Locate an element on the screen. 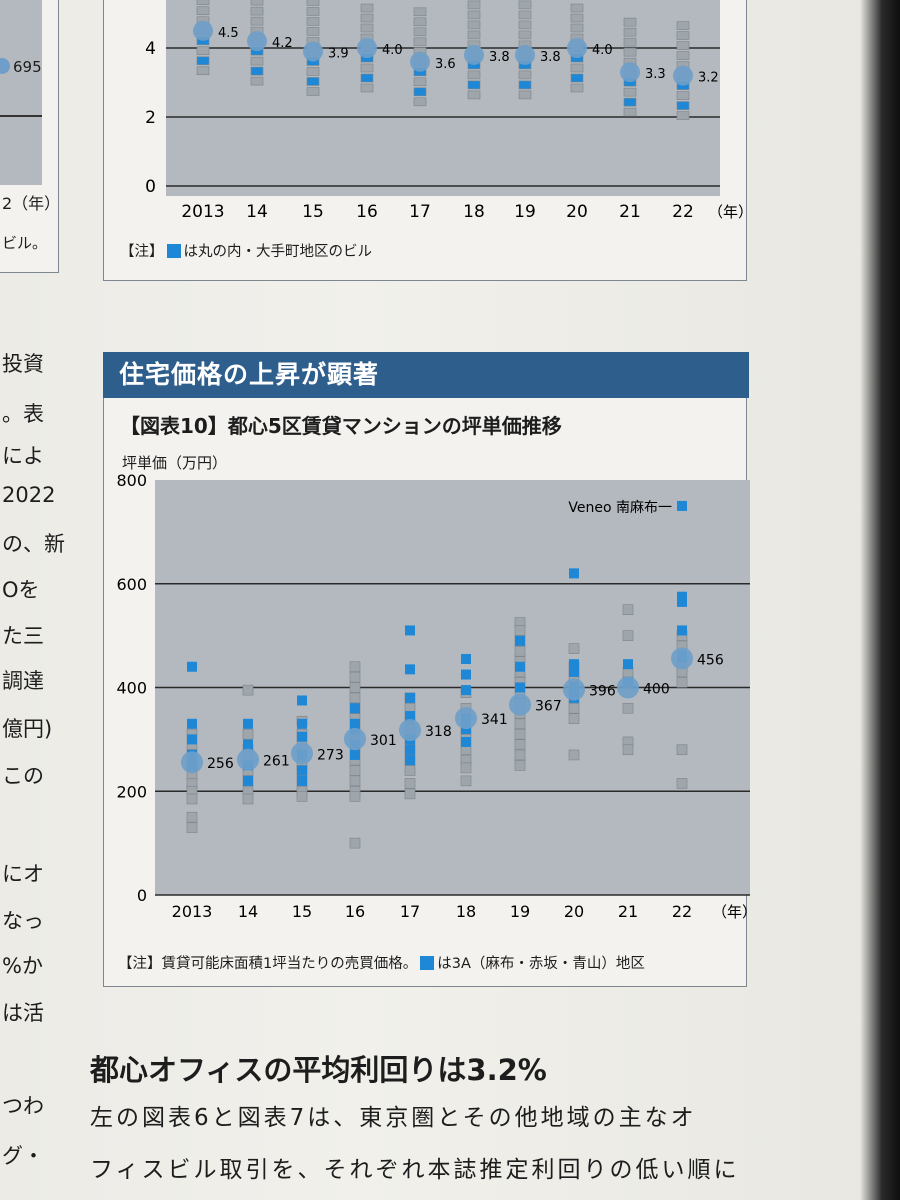  top-average-label: 3.8 is located at coordinates (499, 57).